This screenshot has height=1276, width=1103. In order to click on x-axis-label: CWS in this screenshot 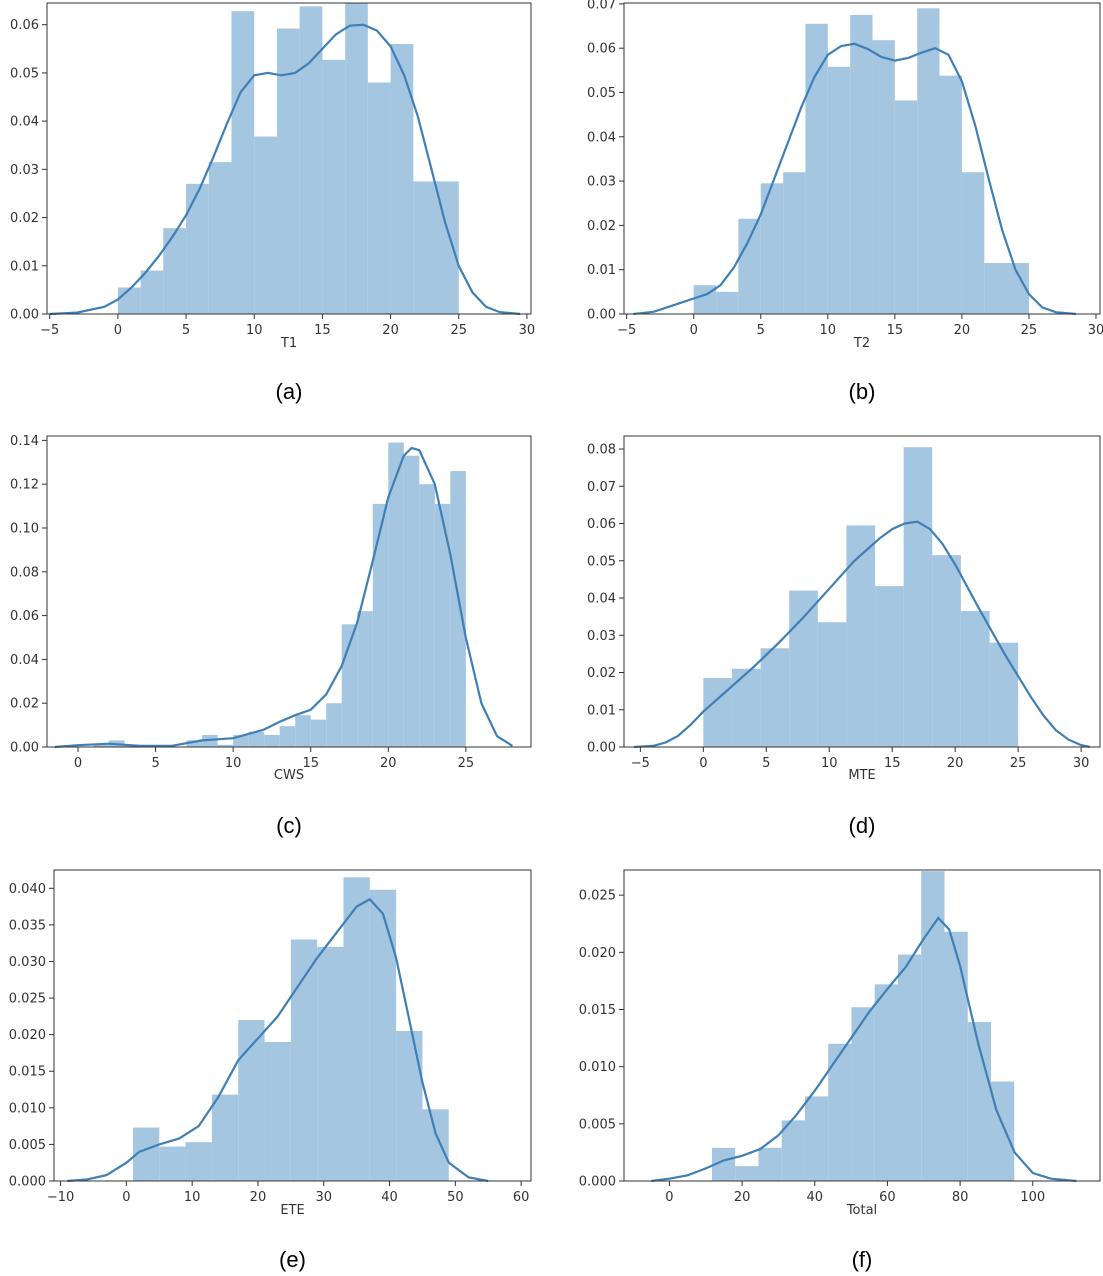, I will do `click(289, 775)`.